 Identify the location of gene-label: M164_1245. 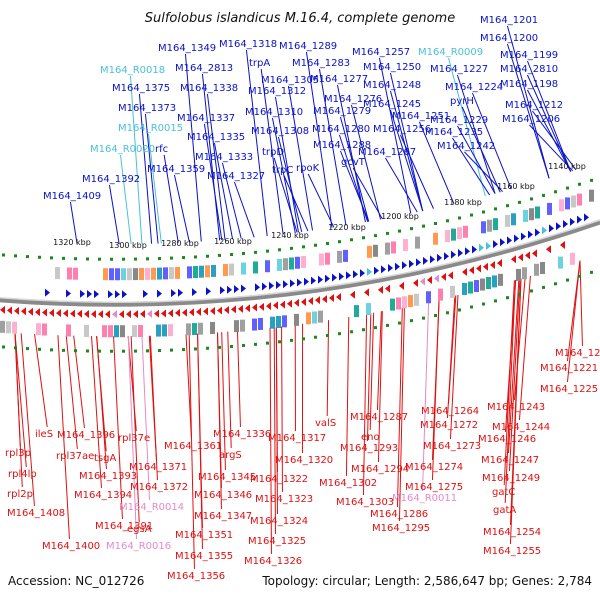
(392, 104).